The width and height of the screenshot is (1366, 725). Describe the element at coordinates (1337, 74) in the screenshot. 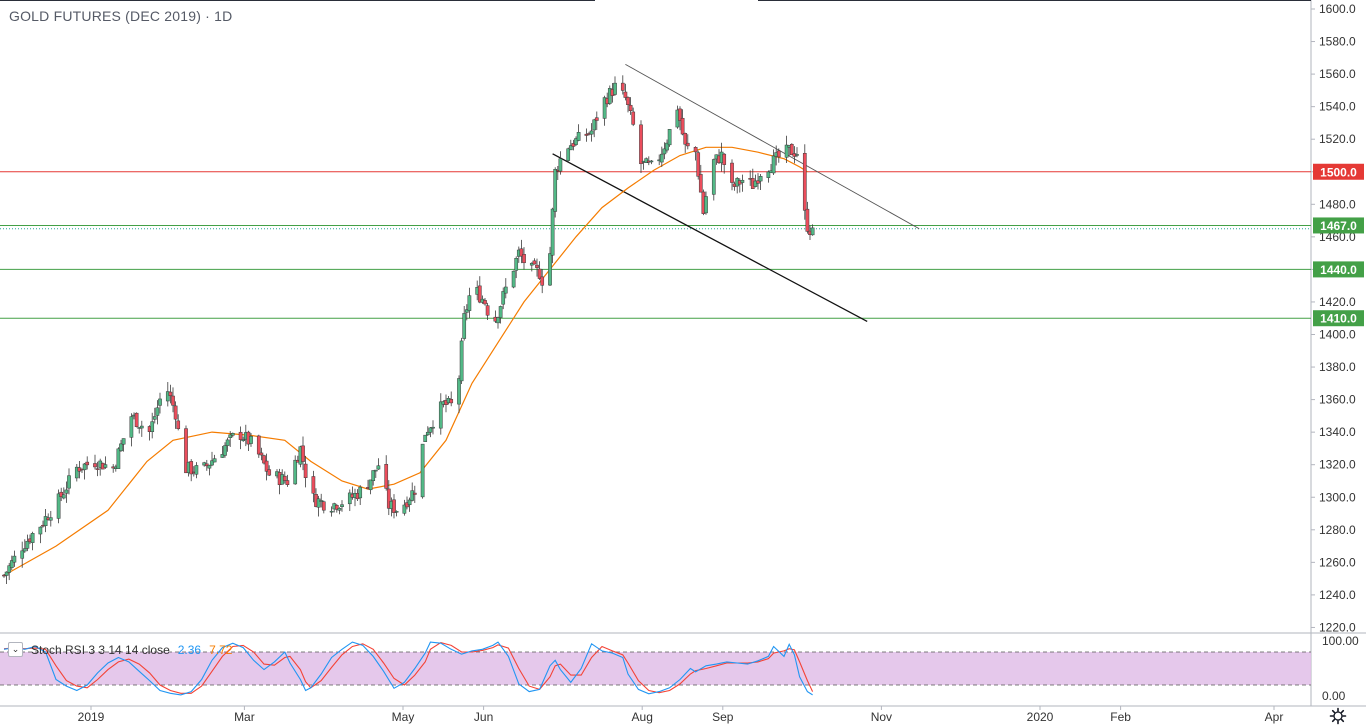

I see `price-tick-label: 1560.0` at that location.